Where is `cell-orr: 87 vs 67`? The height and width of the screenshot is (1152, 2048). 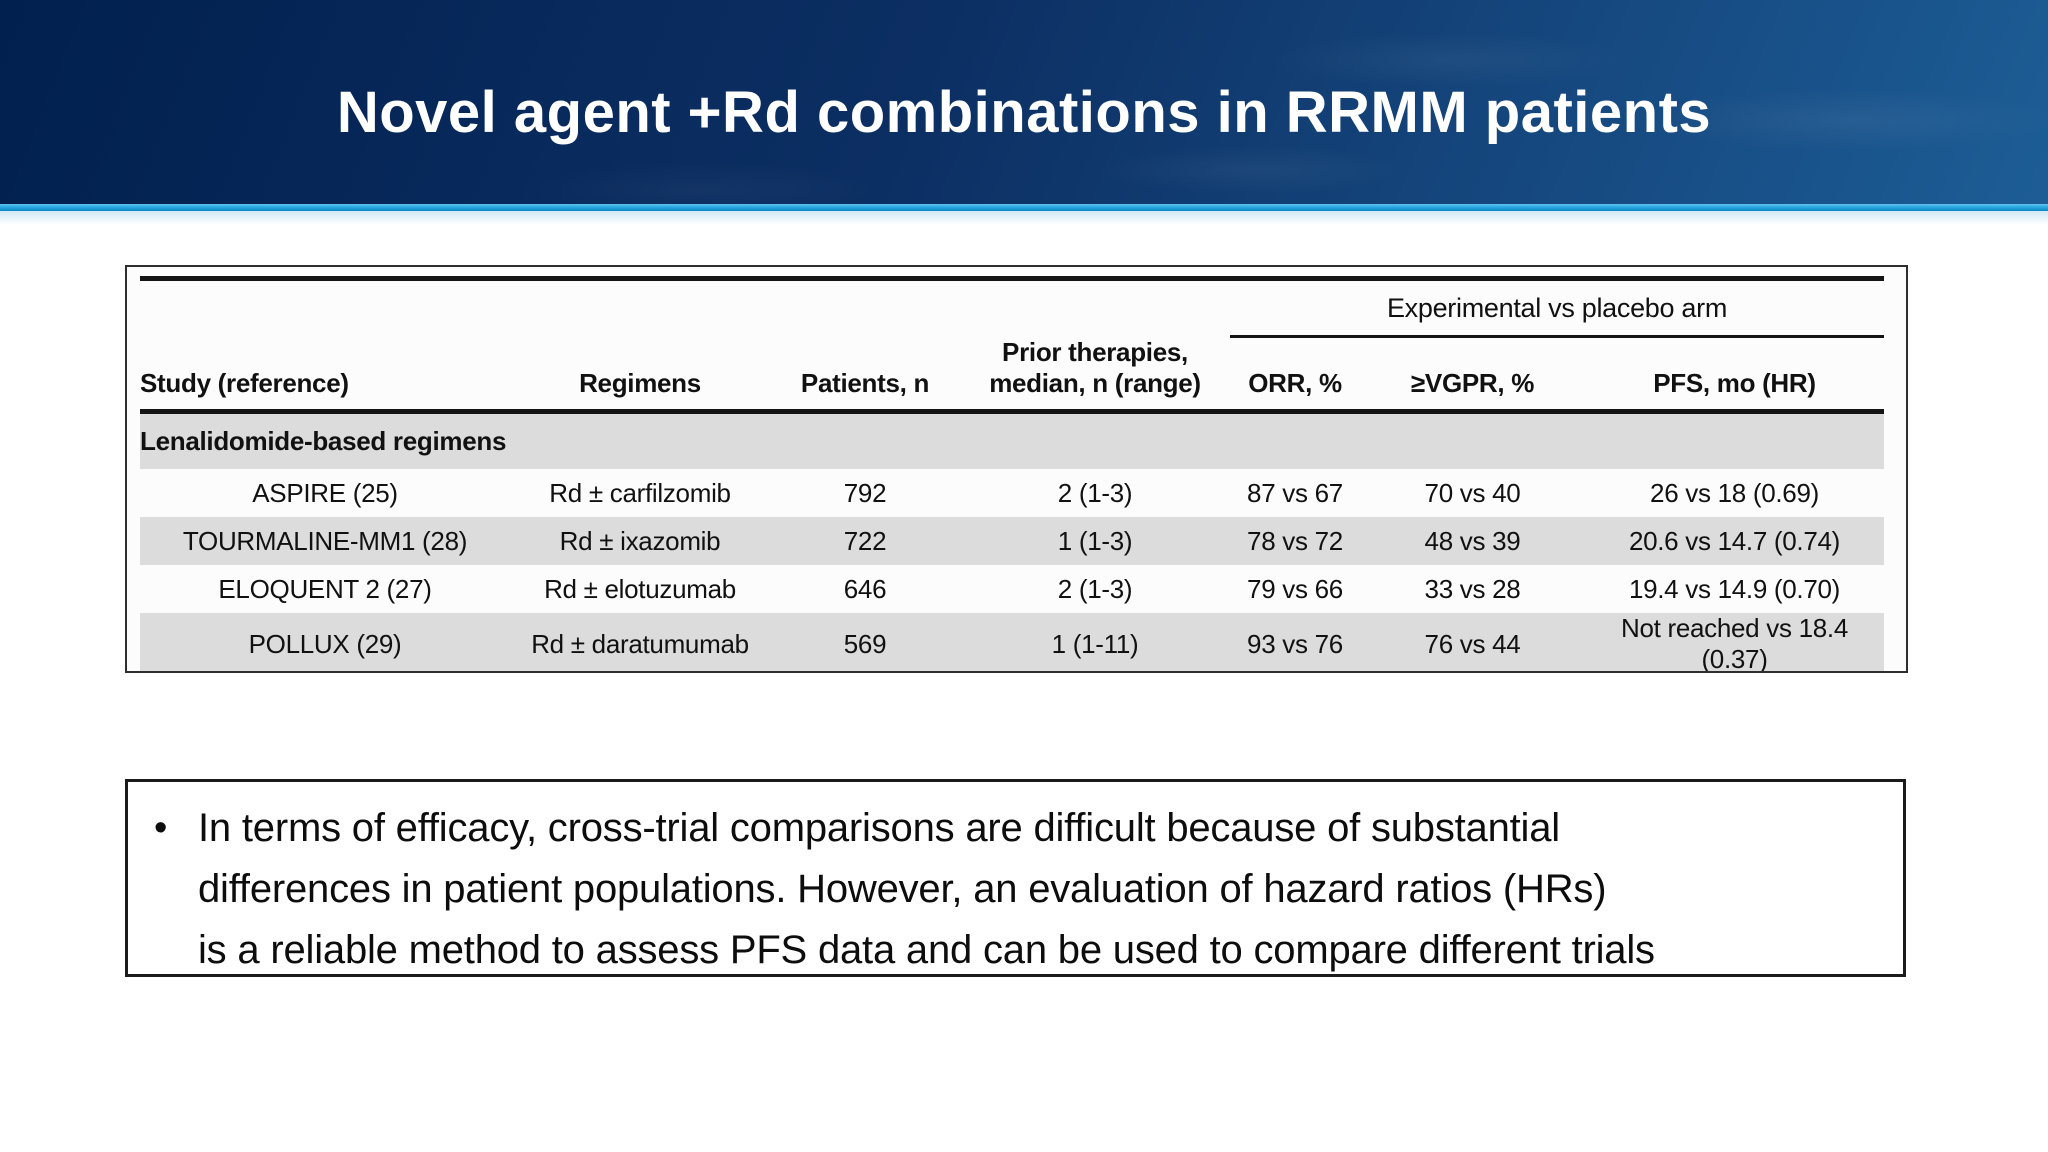 cell-orr: 87 vs 67 is located at coordinates (1295, 493).